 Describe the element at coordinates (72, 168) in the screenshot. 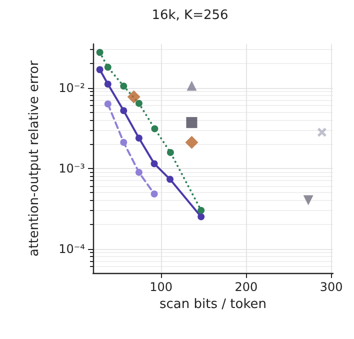

I see `y-tick-label: 10⁻³` at that location.